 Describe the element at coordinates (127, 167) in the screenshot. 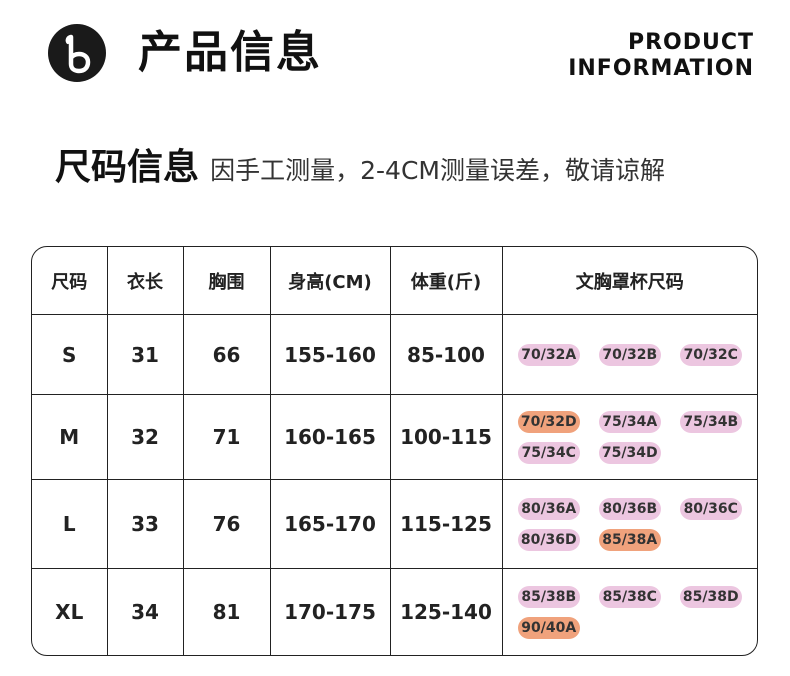

I see `size-heading-title: 尺码信息` at that location.